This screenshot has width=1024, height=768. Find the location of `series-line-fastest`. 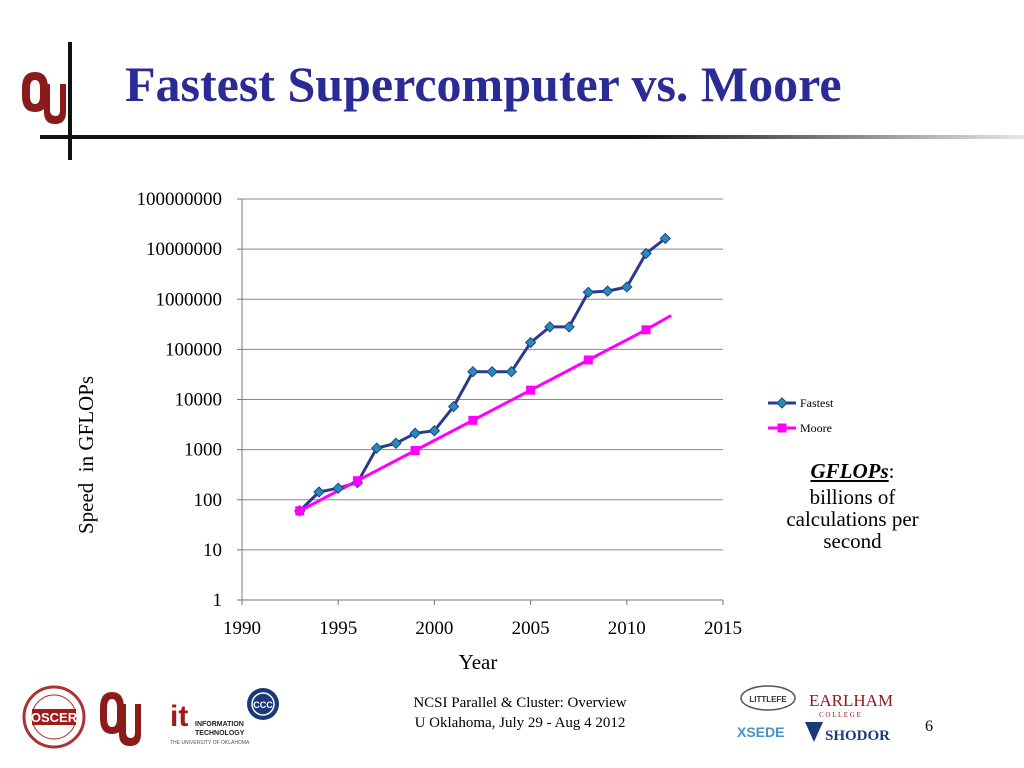

series-line-fastest is located at coordinates (482, 374).